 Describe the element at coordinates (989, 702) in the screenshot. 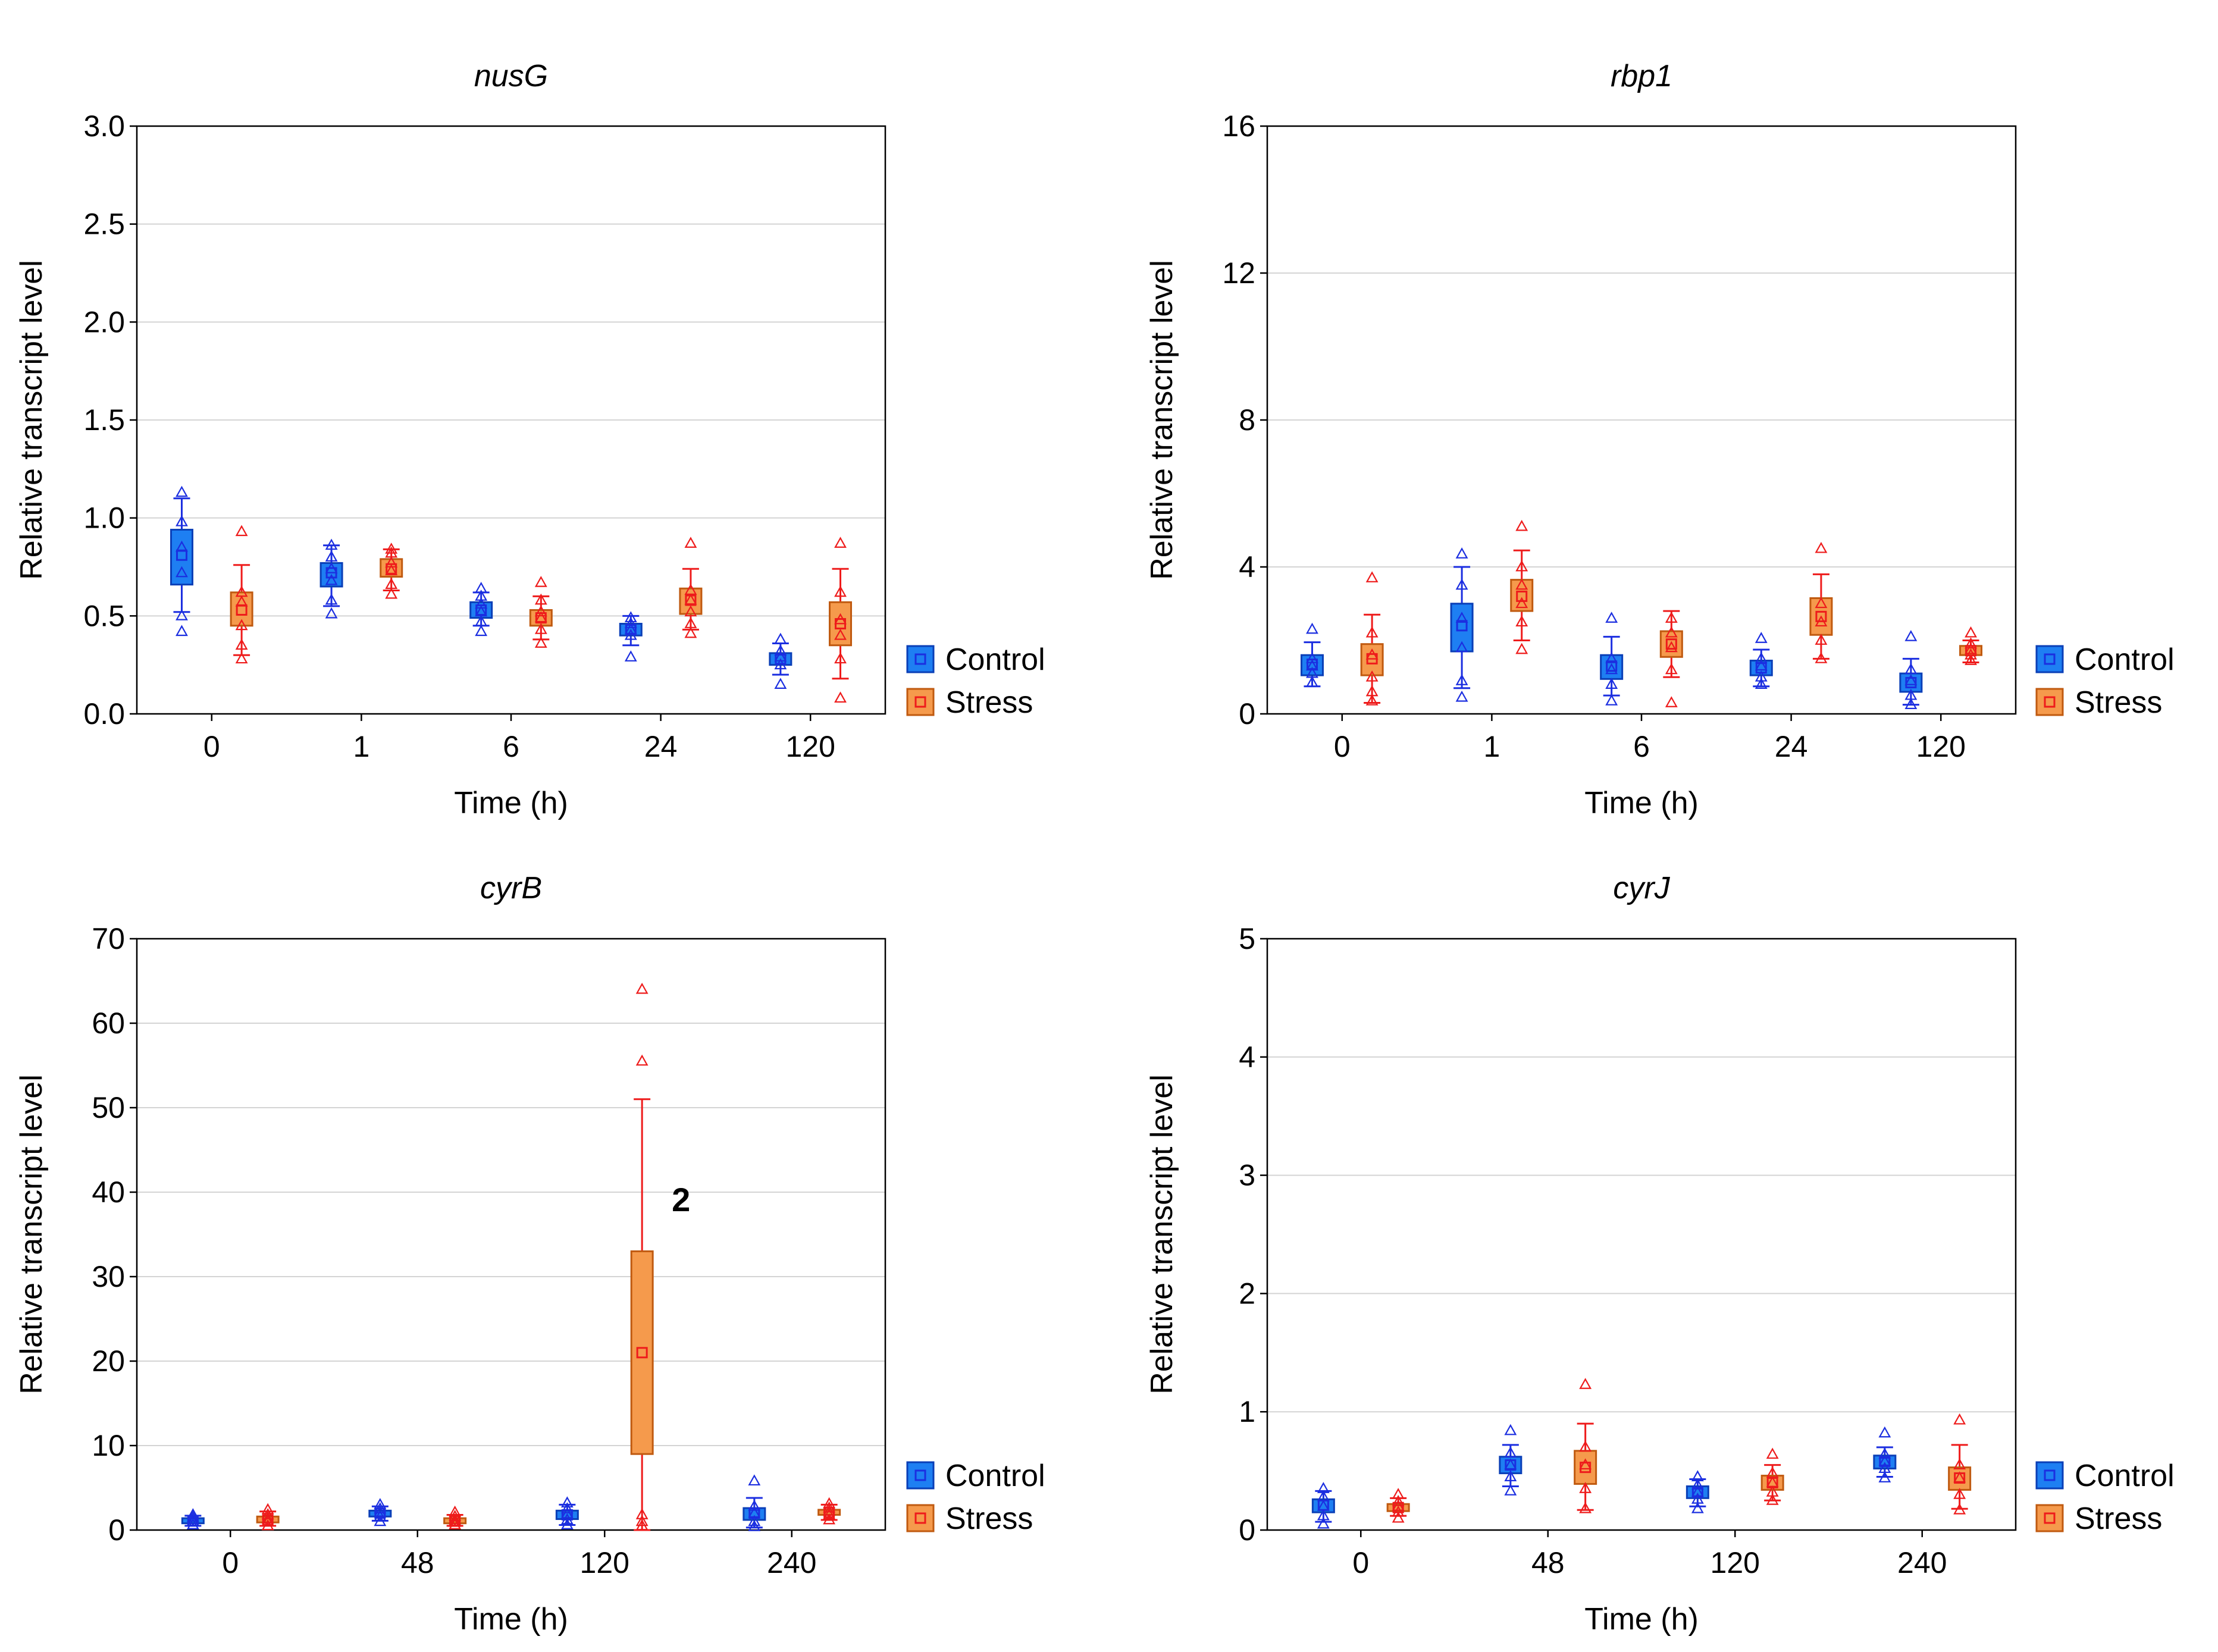

I see `legend-label-stress: Stress` at that location.